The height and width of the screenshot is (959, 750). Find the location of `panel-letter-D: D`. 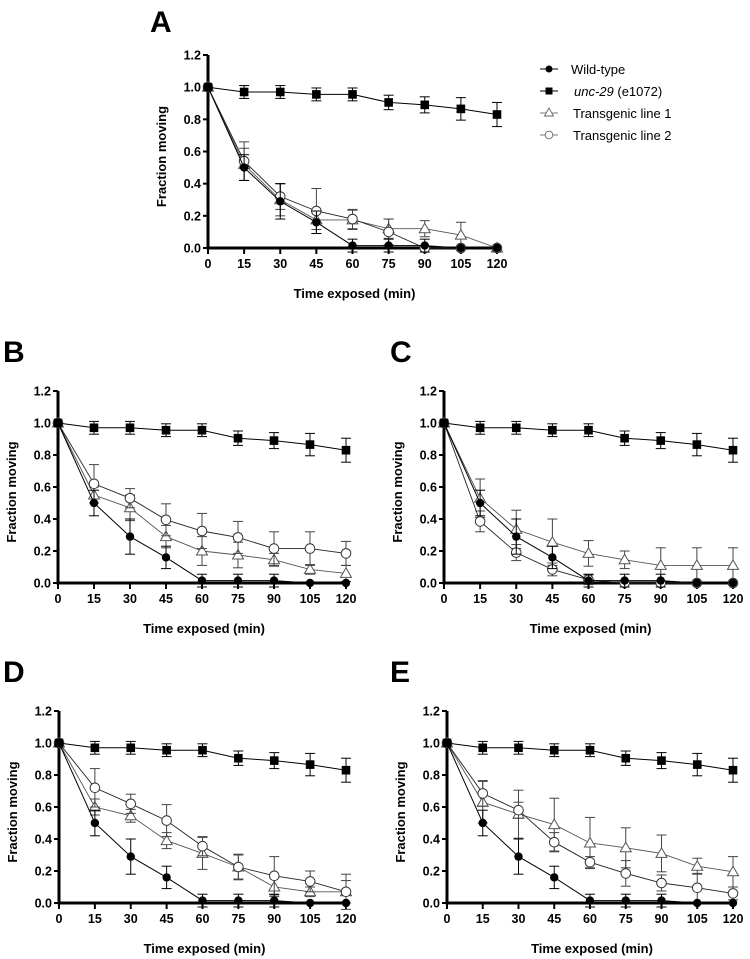

panel-letter-D: D is located at coordinates (14, 672).